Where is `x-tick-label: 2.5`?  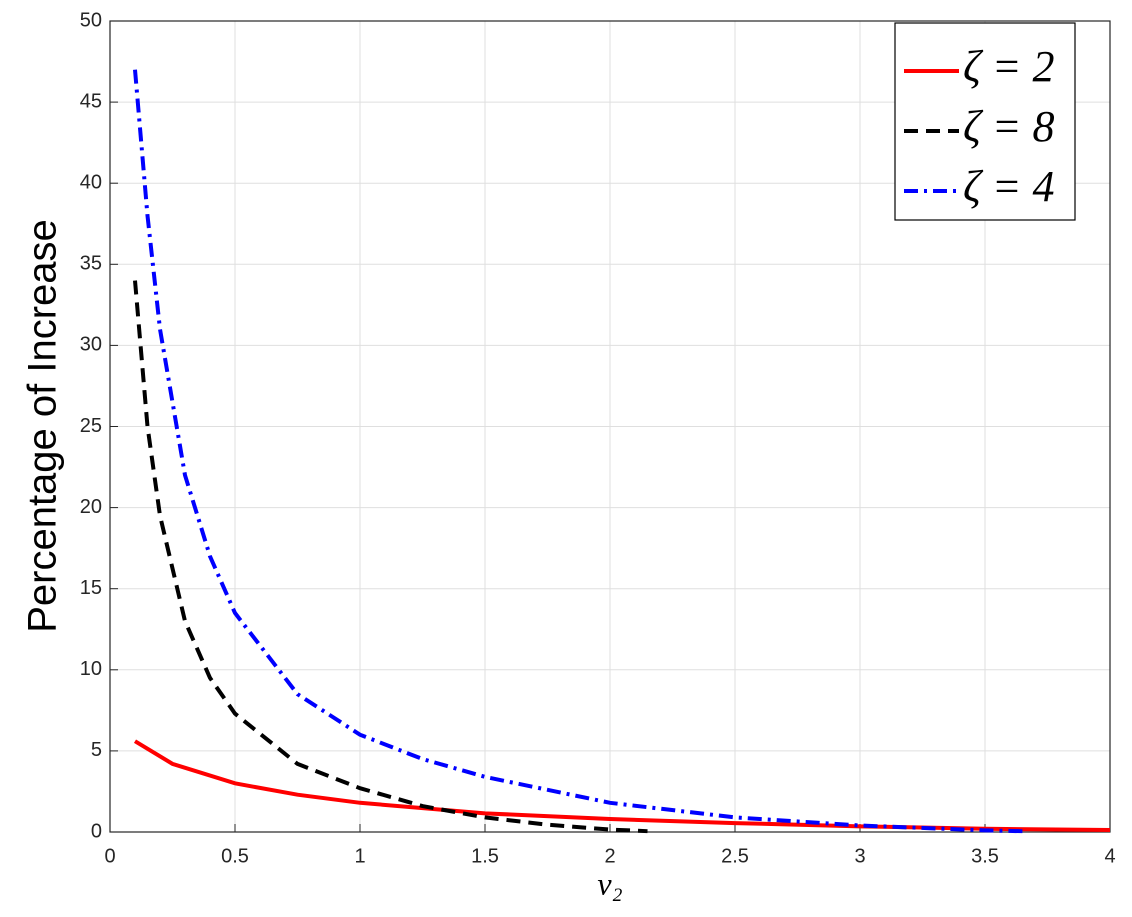 x-tick-label: 2.5 is located at coordinates (735, 856).